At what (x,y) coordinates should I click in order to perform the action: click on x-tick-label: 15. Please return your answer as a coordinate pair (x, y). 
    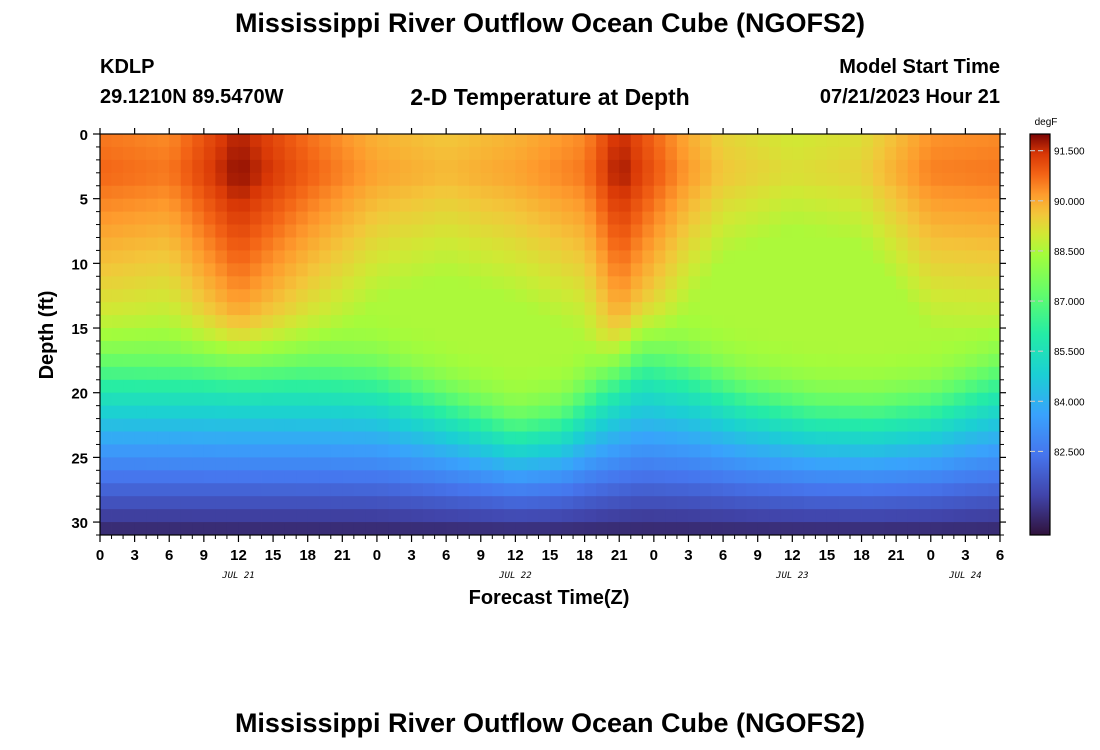
    Looking at the image, I should click on (273, 555).